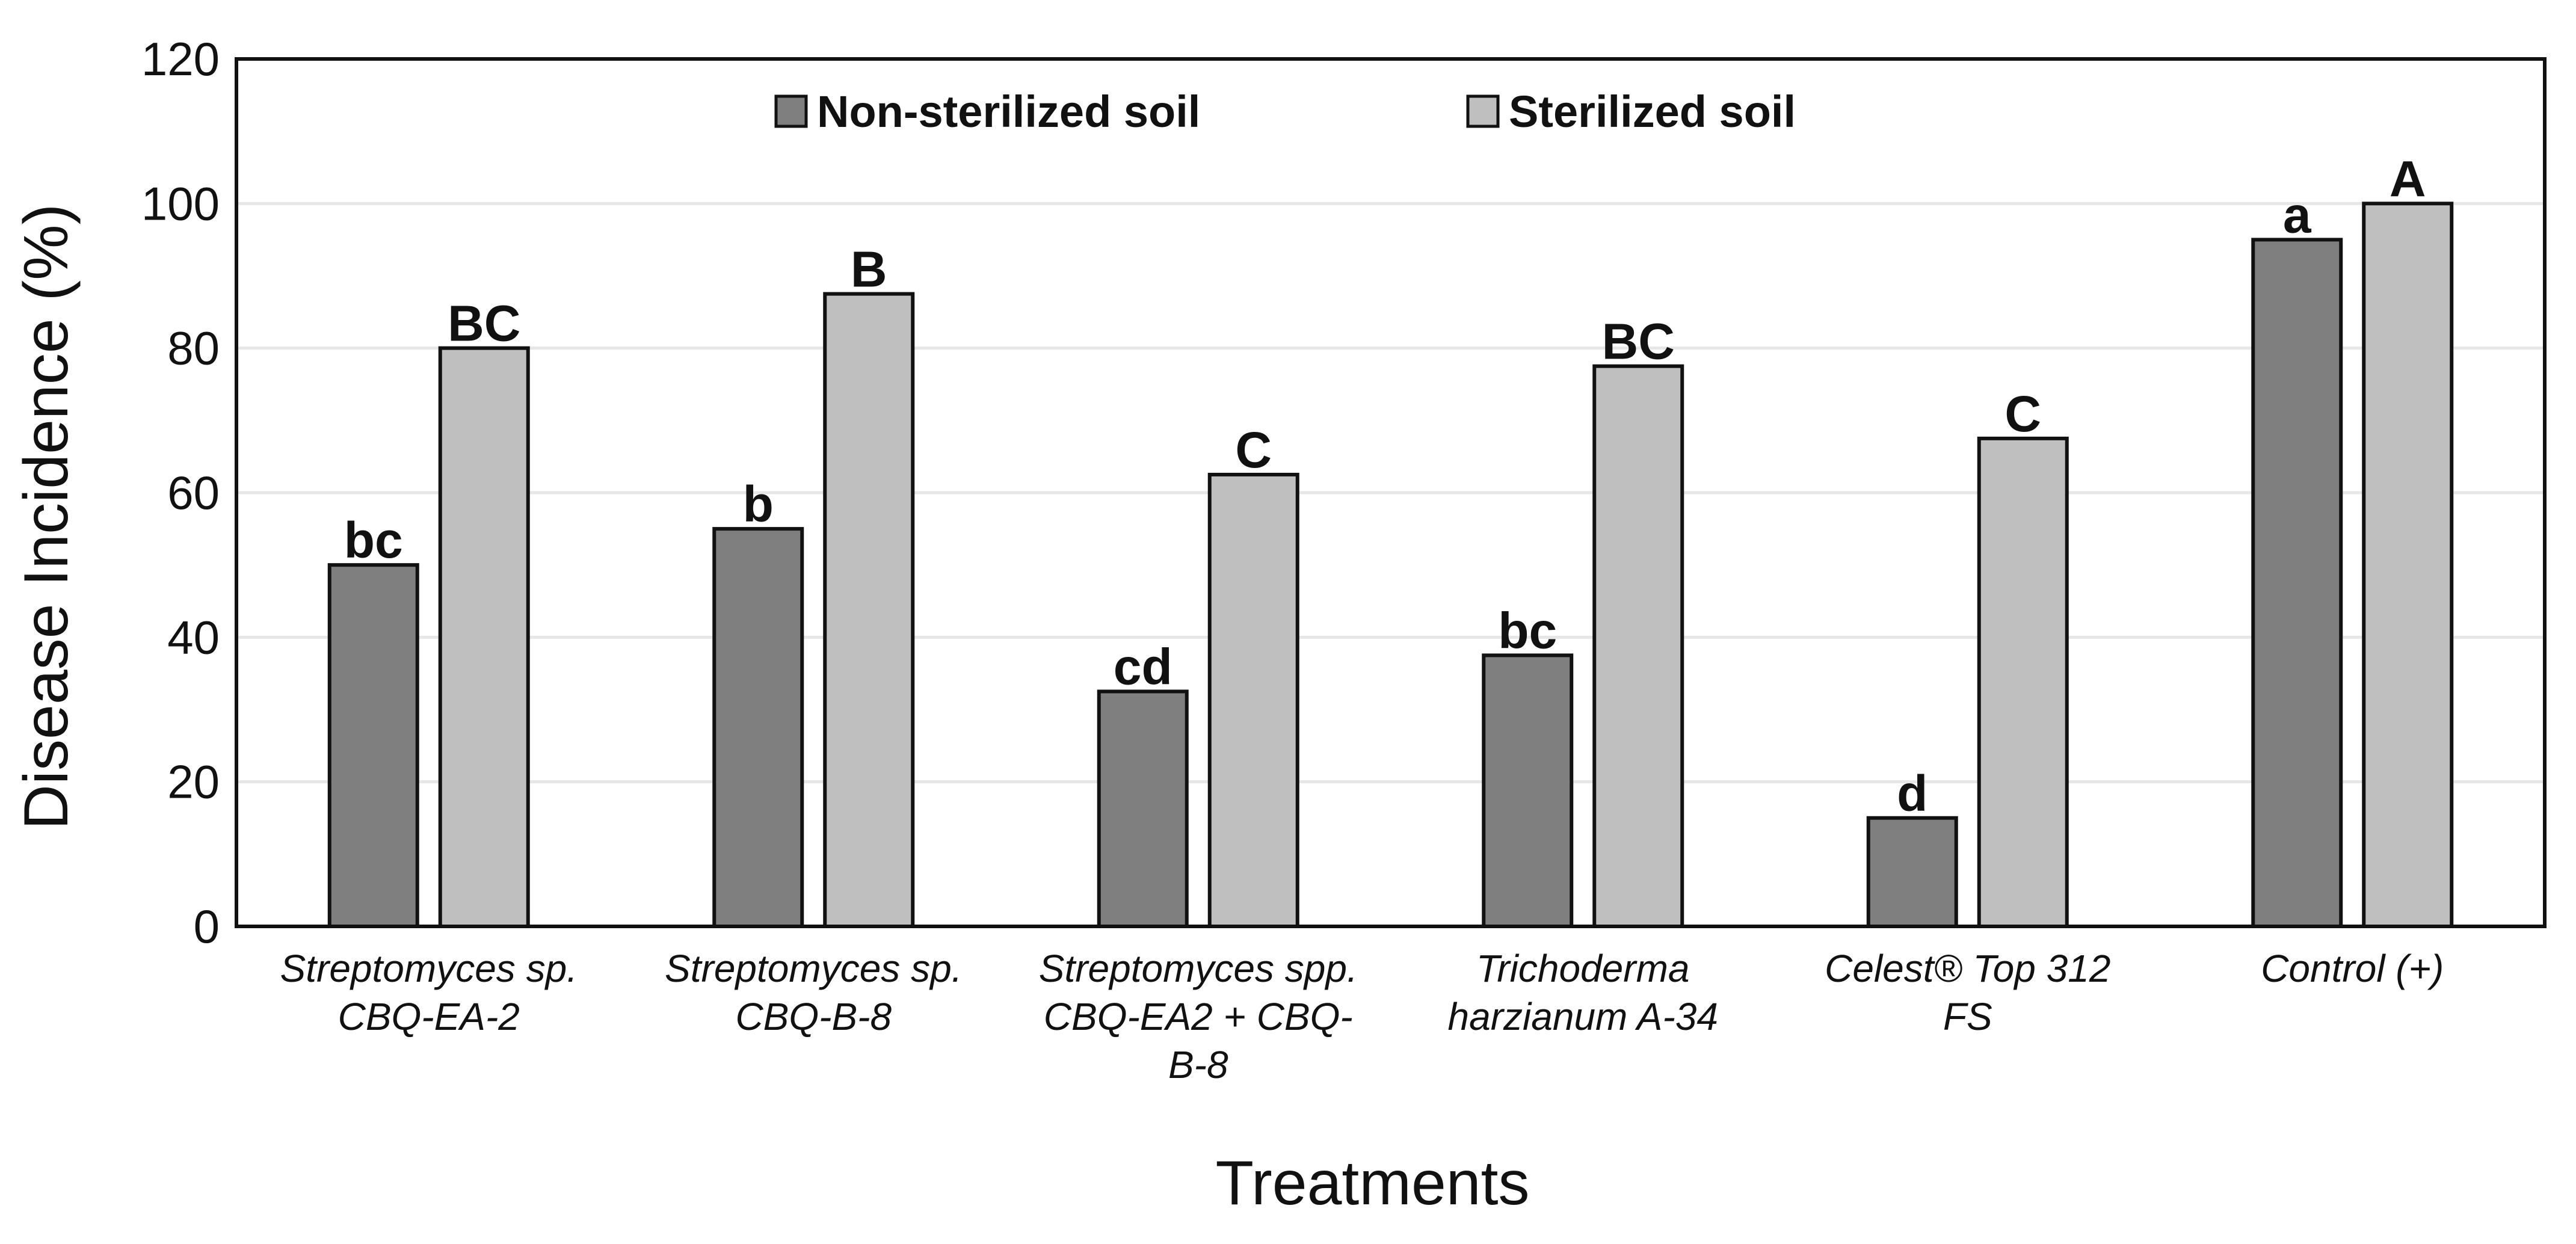 Image resolution: width=2576 pixels, height=1244 pixels. What do you see at coordinates (791, 111) in the screenshot?
I see `legend-swatch-non-sterilized` at bounding box center [791, 111].